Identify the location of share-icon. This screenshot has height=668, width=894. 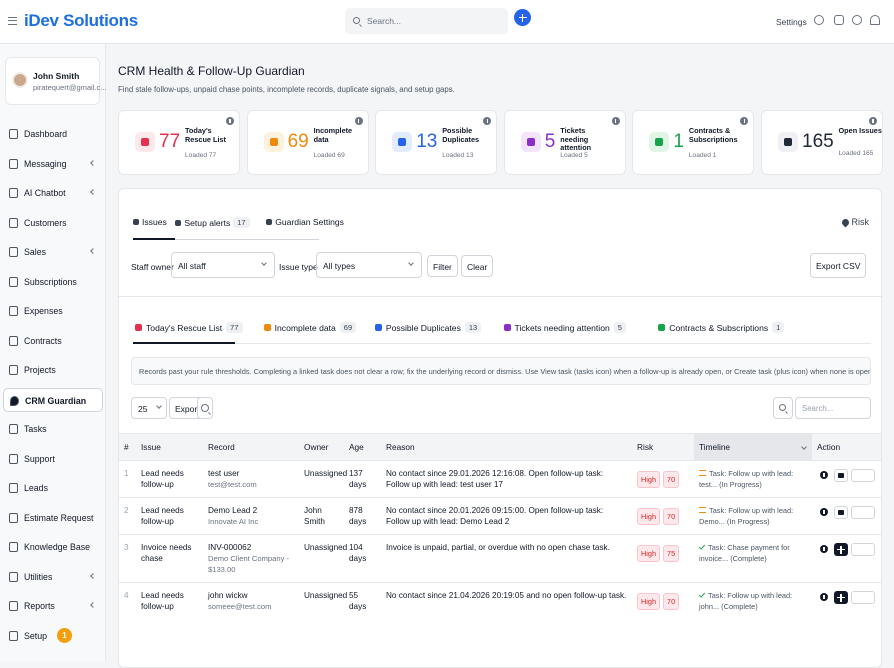
(819, 20).